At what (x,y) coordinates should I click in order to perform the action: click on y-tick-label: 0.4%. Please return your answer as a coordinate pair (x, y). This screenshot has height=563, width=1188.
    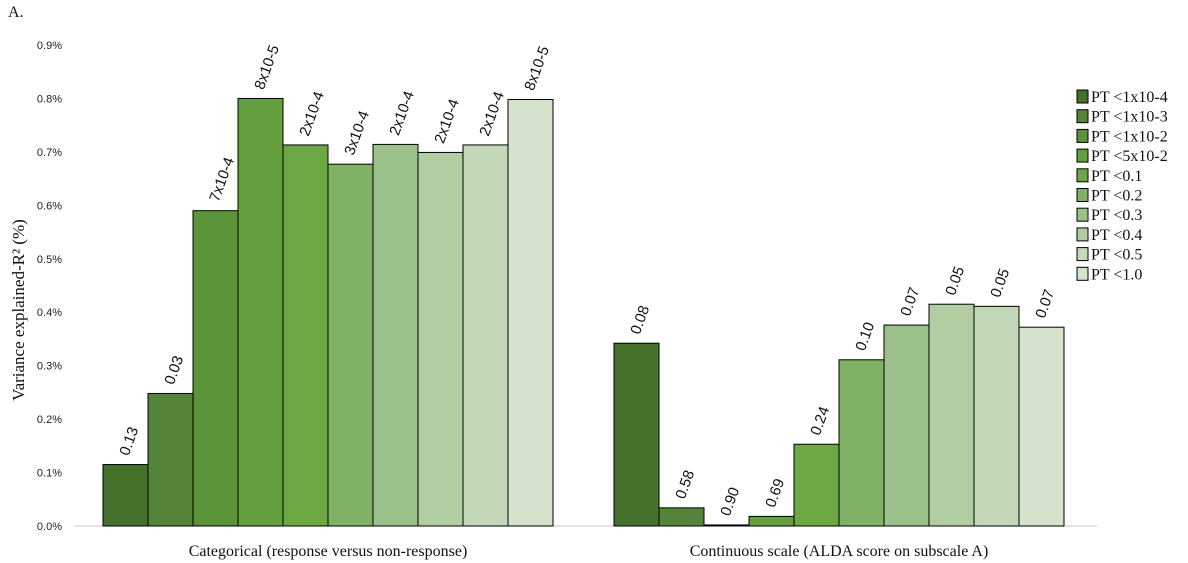
    Looking at the image, I should click on (49, 313).